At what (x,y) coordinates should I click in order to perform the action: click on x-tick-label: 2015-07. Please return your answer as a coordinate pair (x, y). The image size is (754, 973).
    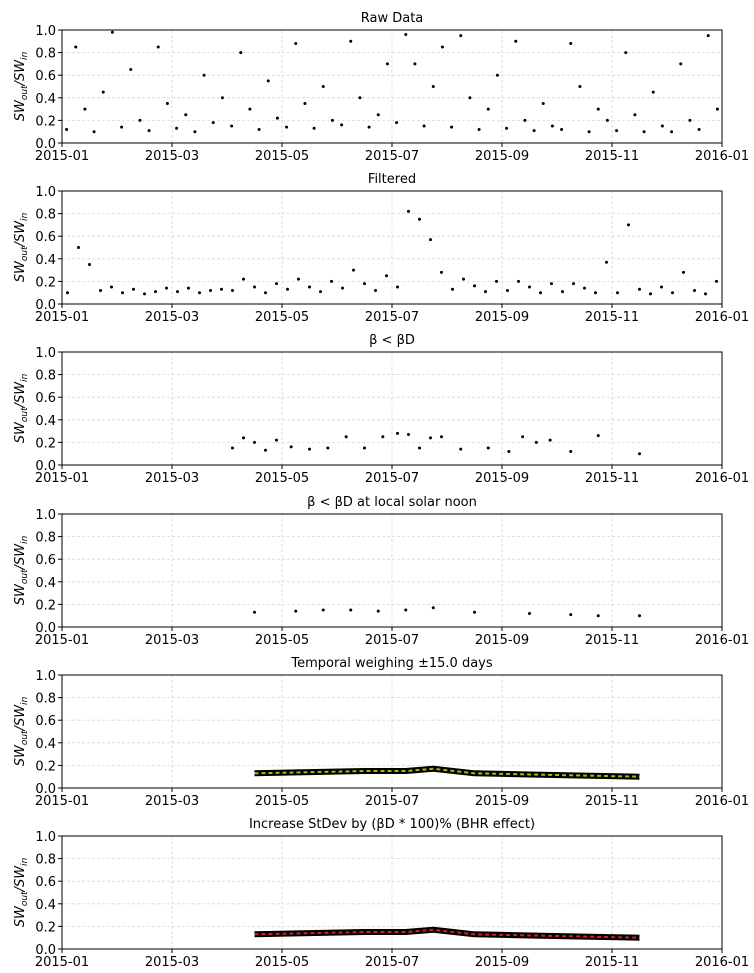
    Looking at the image, I should click on (392, 317).